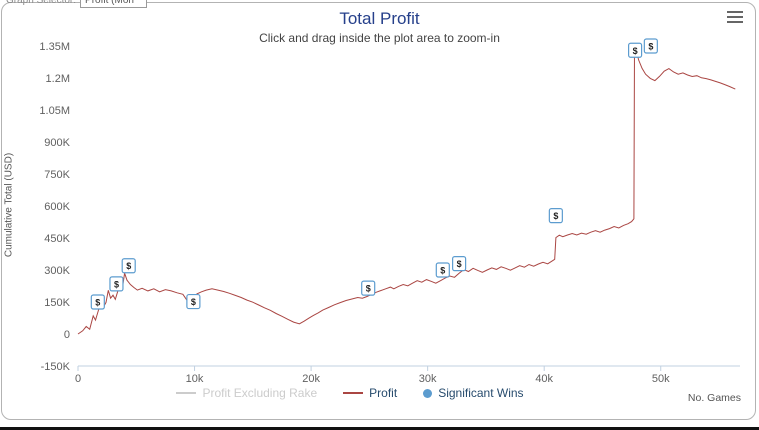 Image resolution: width=759 pixels, height=430 pixels. Describe the element at coordinates (57, 175) in the screenshot. I see `y-tick-label: 750K` at that location.